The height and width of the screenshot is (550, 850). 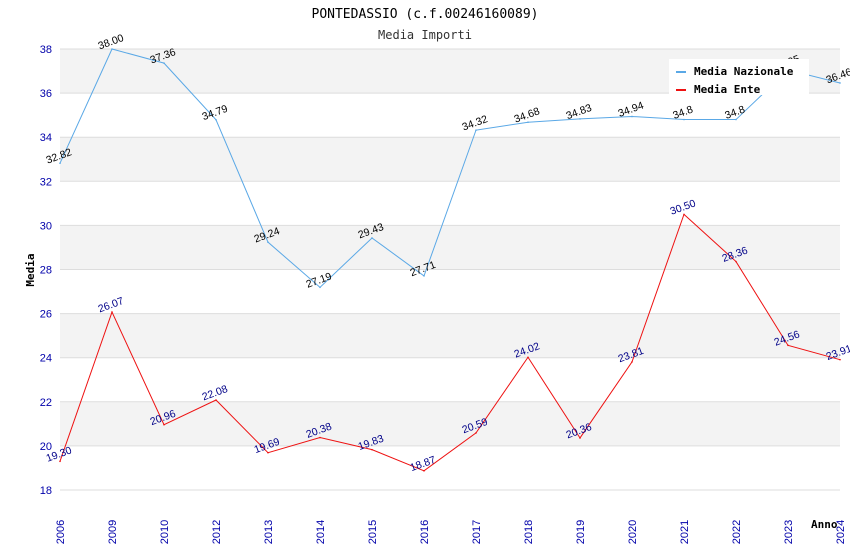 I want to click on x-tick-label: 2006, so click(x=61, y=532).